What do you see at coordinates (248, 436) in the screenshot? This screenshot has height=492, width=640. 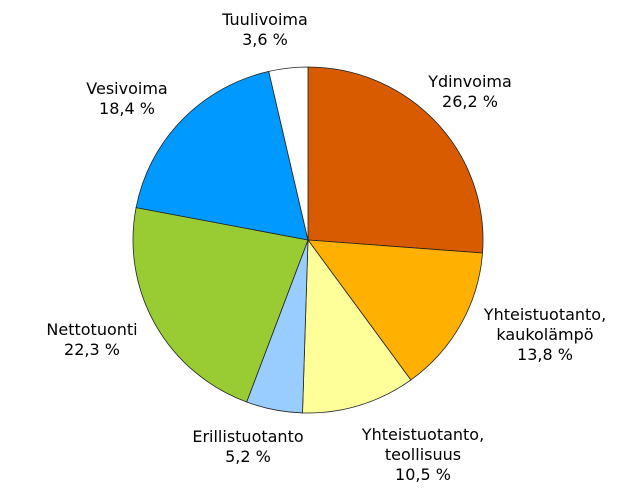 I see `category-name: Erillistuotanto` at bounding box center [248, 436].